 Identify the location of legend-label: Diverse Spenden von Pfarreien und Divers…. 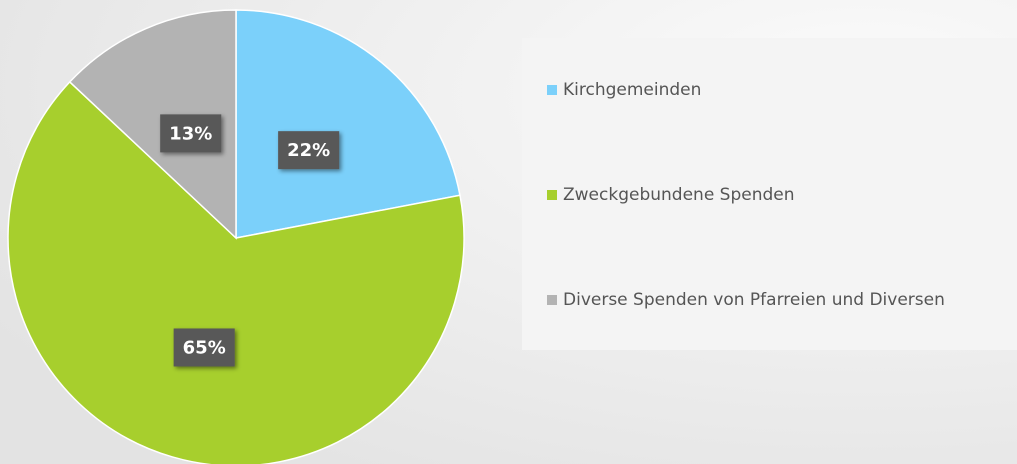
(754, 300).